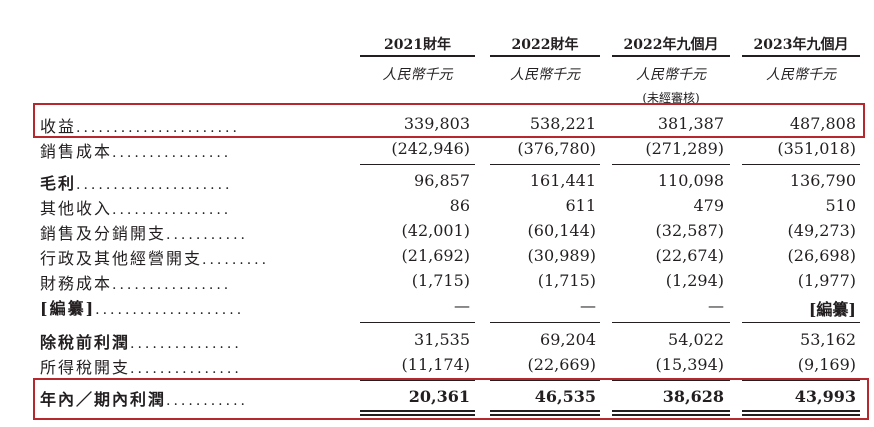  I want to click on cell-value: 339,803, so click(436, 123).